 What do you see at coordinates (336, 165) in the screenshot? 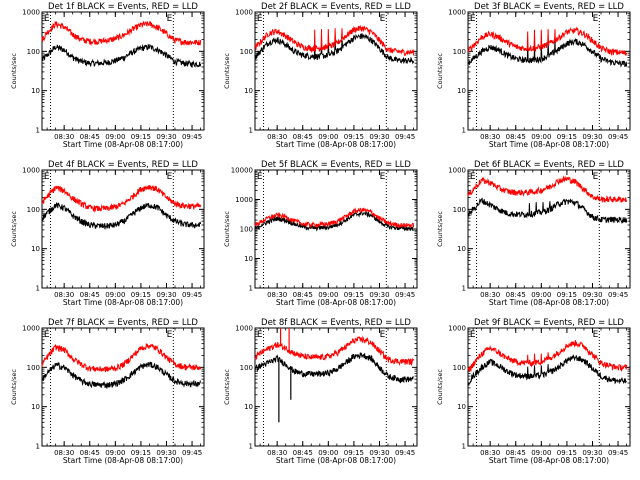
I see `chart-title: Det 5f BLACK = Events, RED = LLD` at bounding box center [336, 165].